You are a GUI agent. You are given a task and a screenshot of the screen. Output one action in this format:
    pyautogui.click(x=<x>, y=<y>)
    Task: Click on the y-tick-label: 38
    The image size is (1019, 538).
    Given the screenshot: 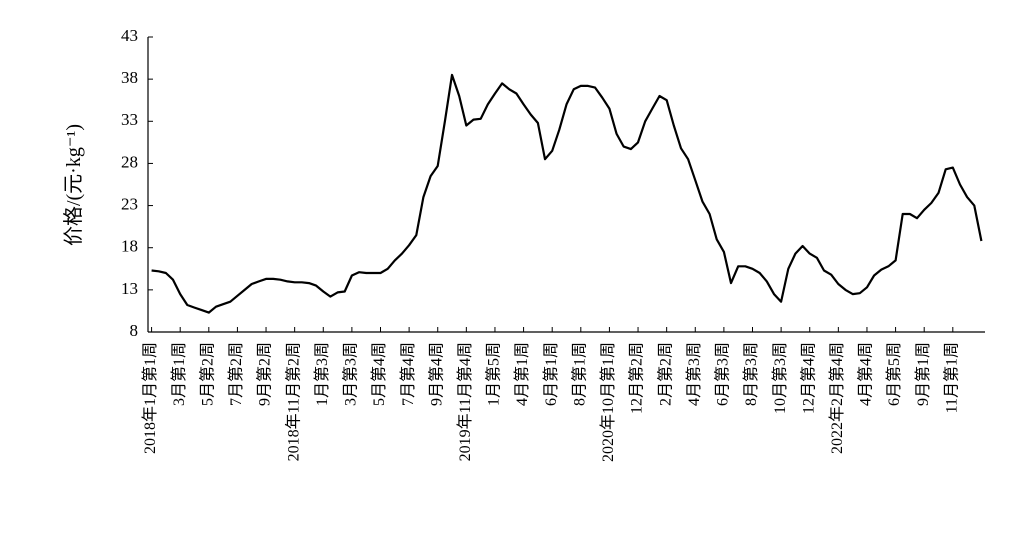 What is the action you would take?
    pyautogui.click(x=129, y=77)
    